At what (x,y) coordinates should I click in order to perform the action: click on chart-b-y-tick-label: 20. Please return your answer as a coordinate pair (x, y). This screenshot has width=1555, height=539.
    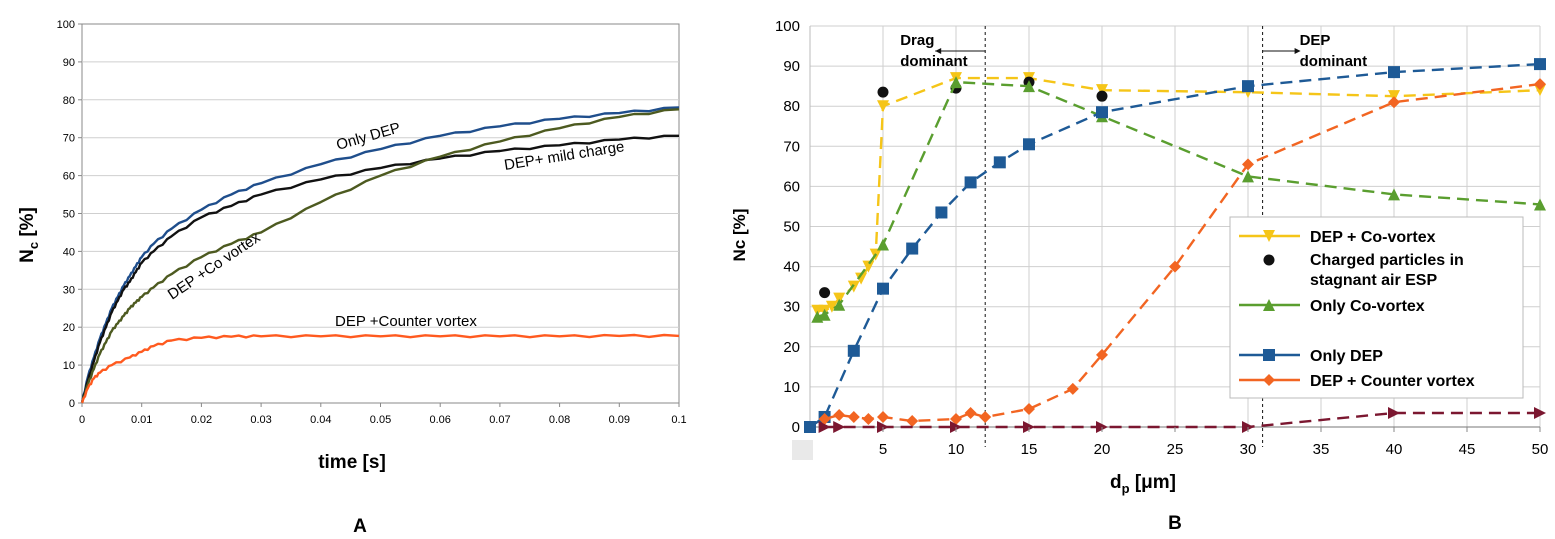
    Looking at the image, I should click on (791, 347).